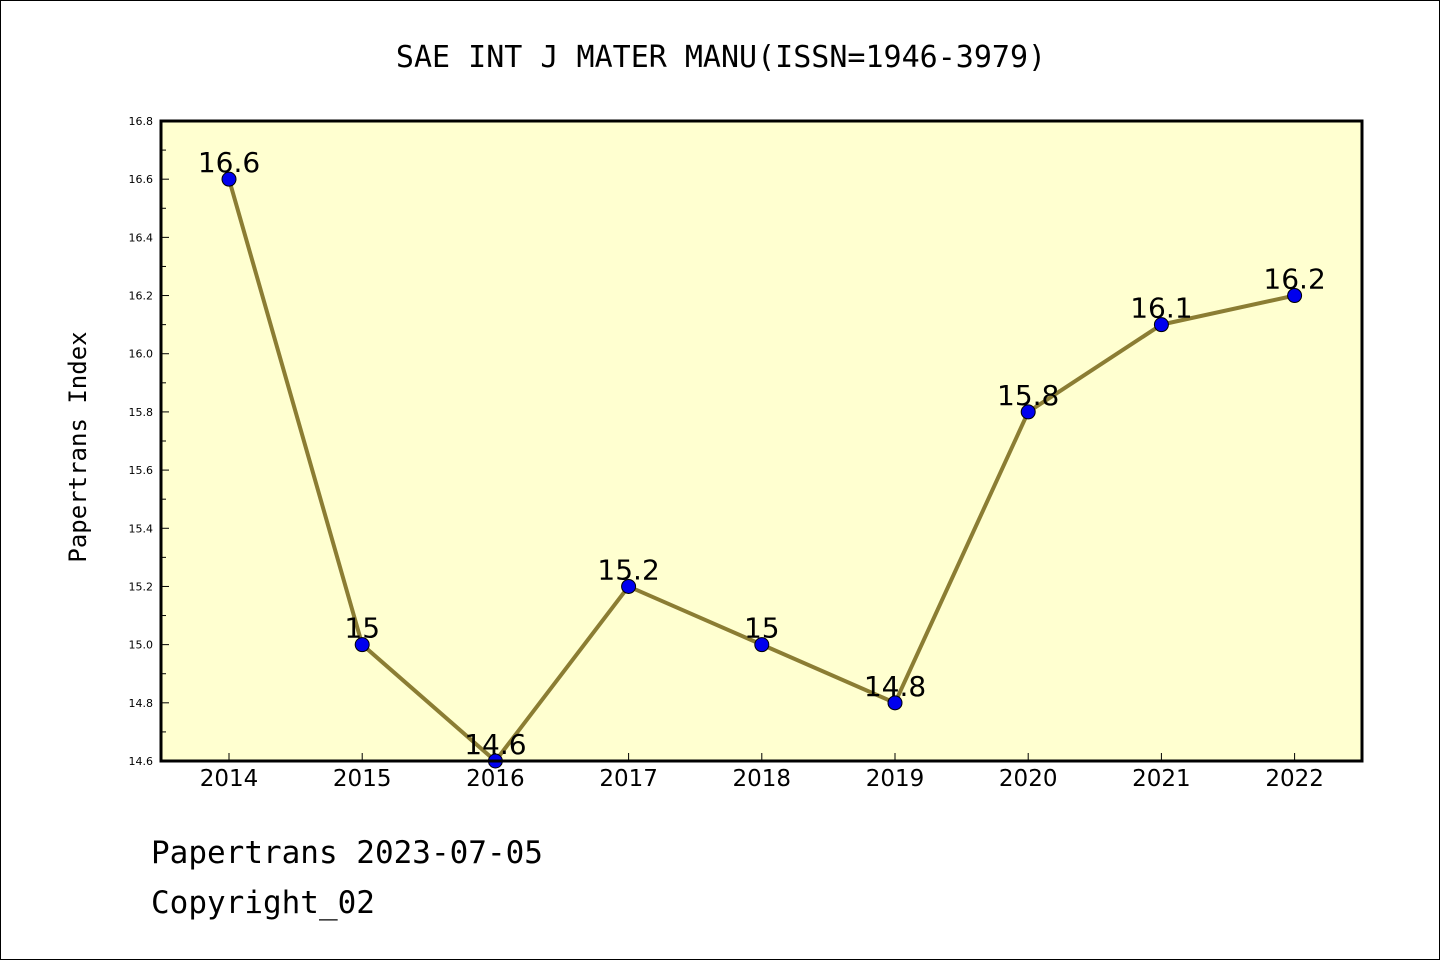  Describe the element at coordinates (721, 57) in the screenshot. I see `chart-title: SAE INT J MATER MANU(ISSN=1946-3979)` at that location.